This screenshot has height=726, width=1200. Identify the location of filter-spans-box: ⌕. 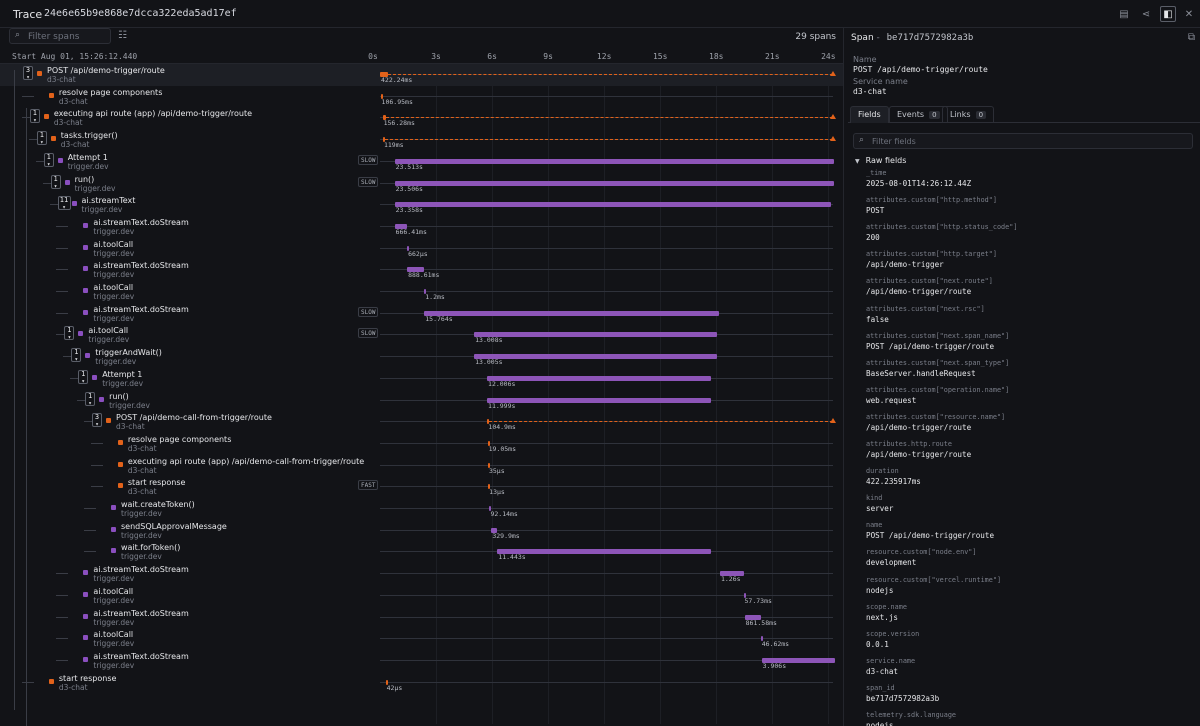
(60, 36).